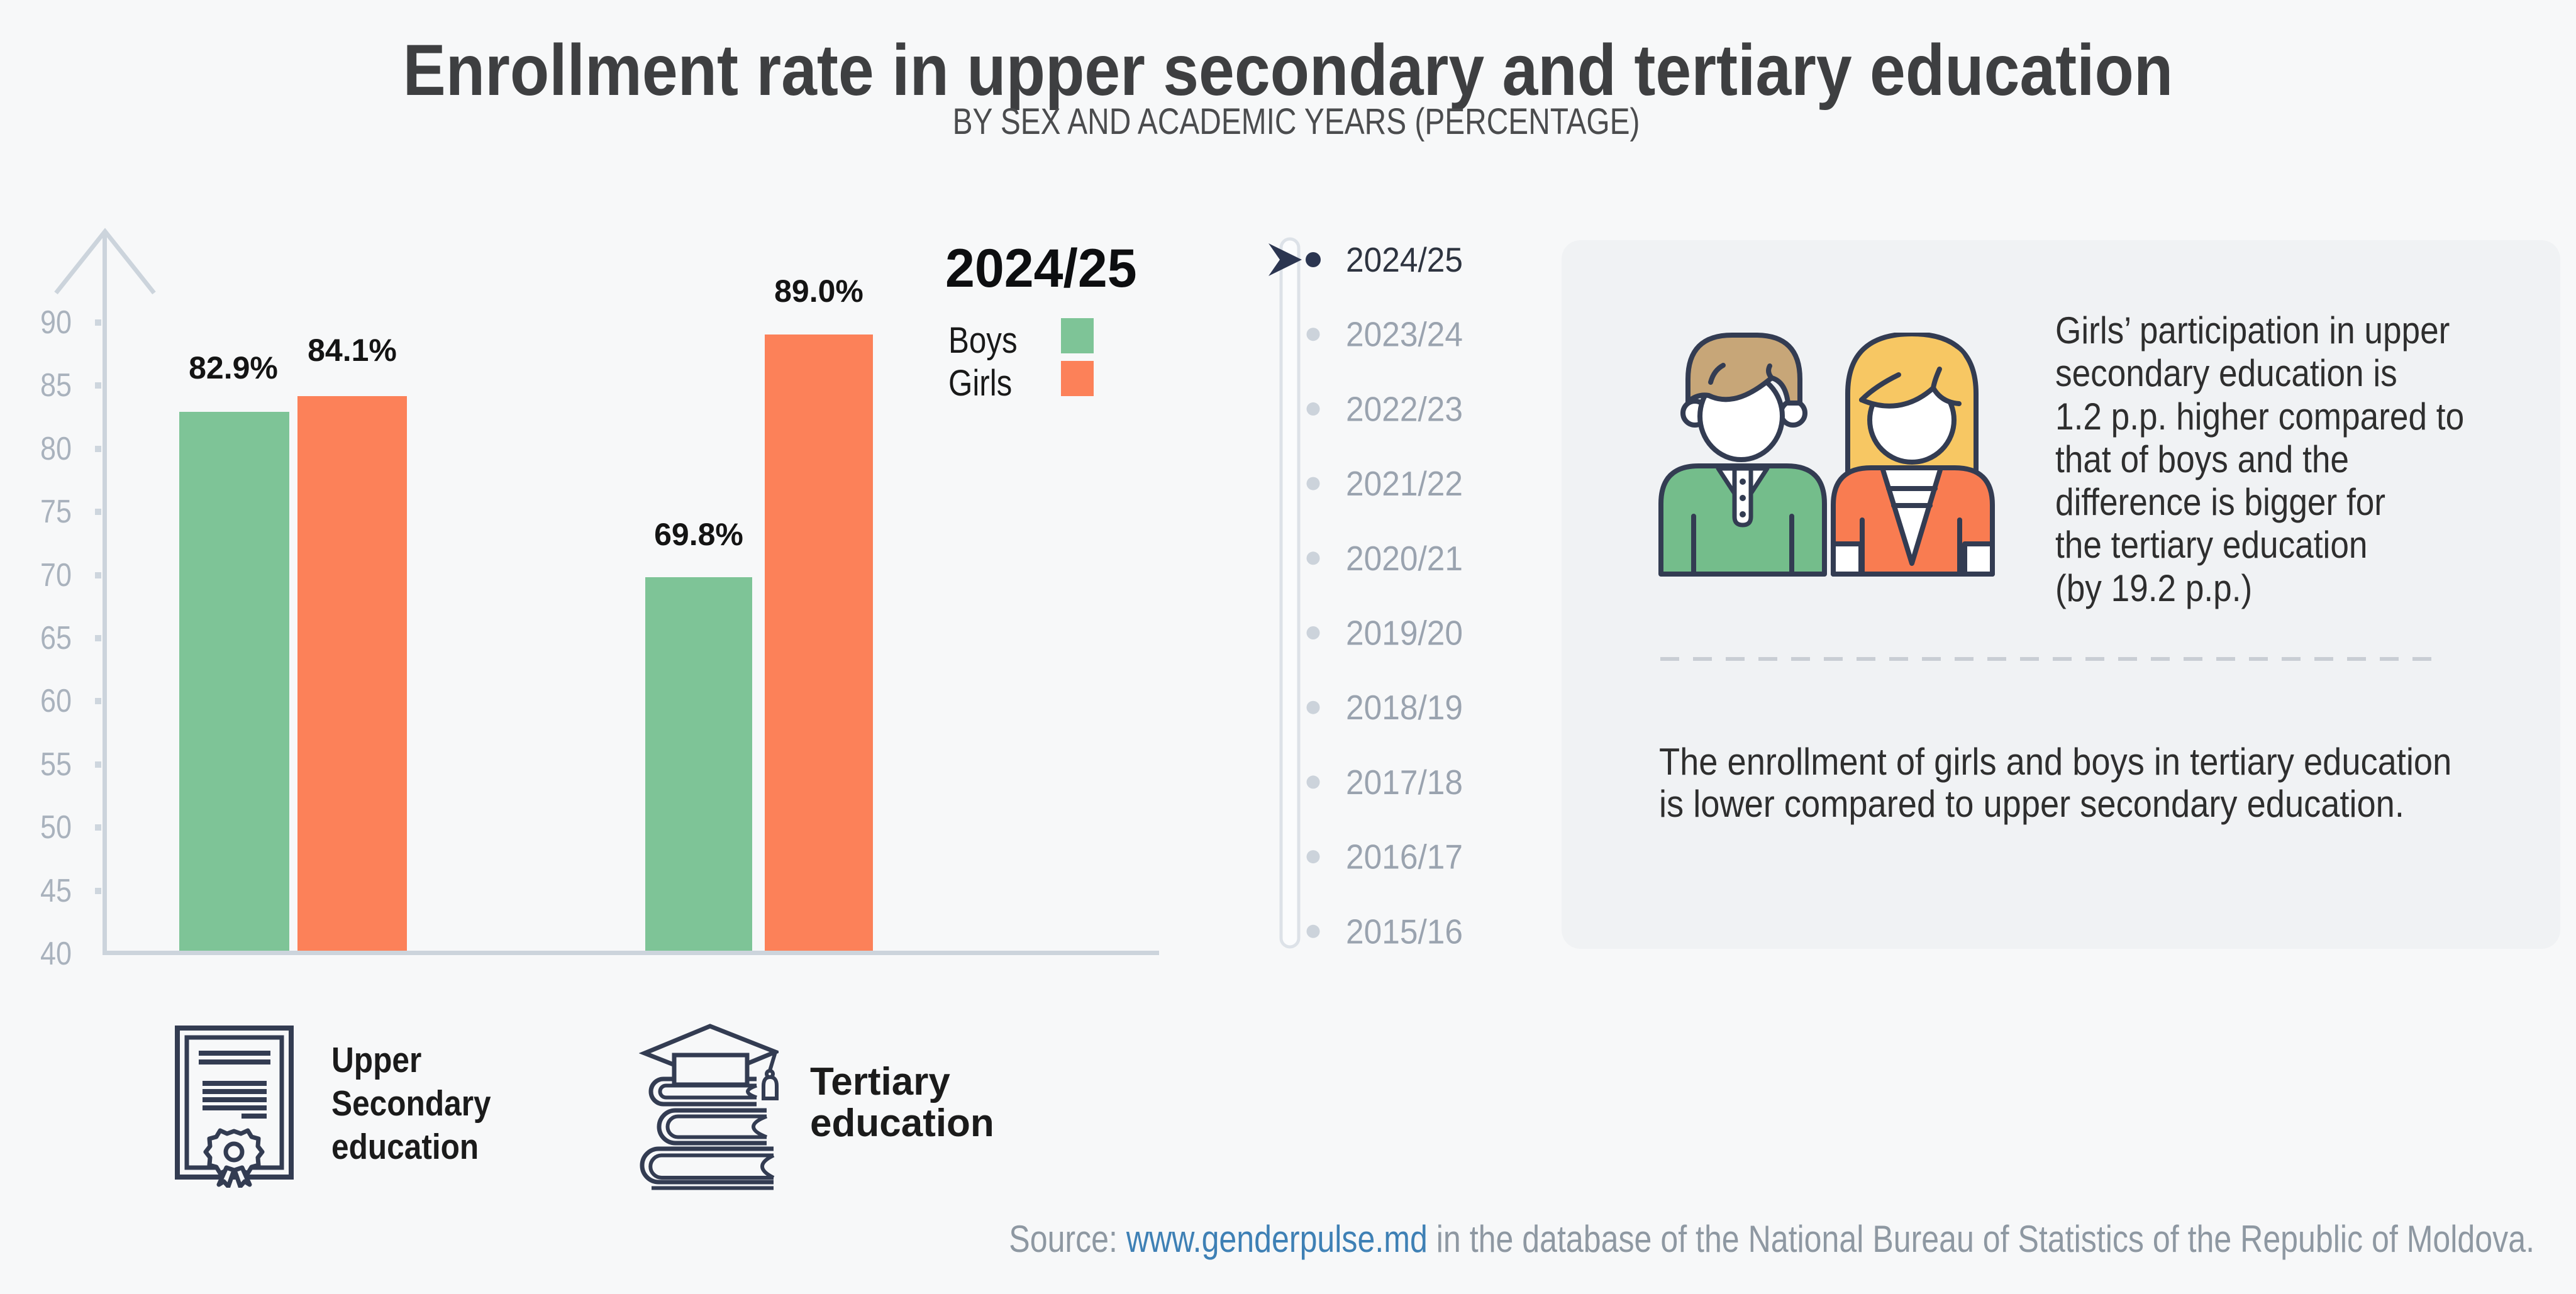 The height and width of the screenshot is (1294, 2576). I want to click on svg-text: 84.1%, so click(352, 350).